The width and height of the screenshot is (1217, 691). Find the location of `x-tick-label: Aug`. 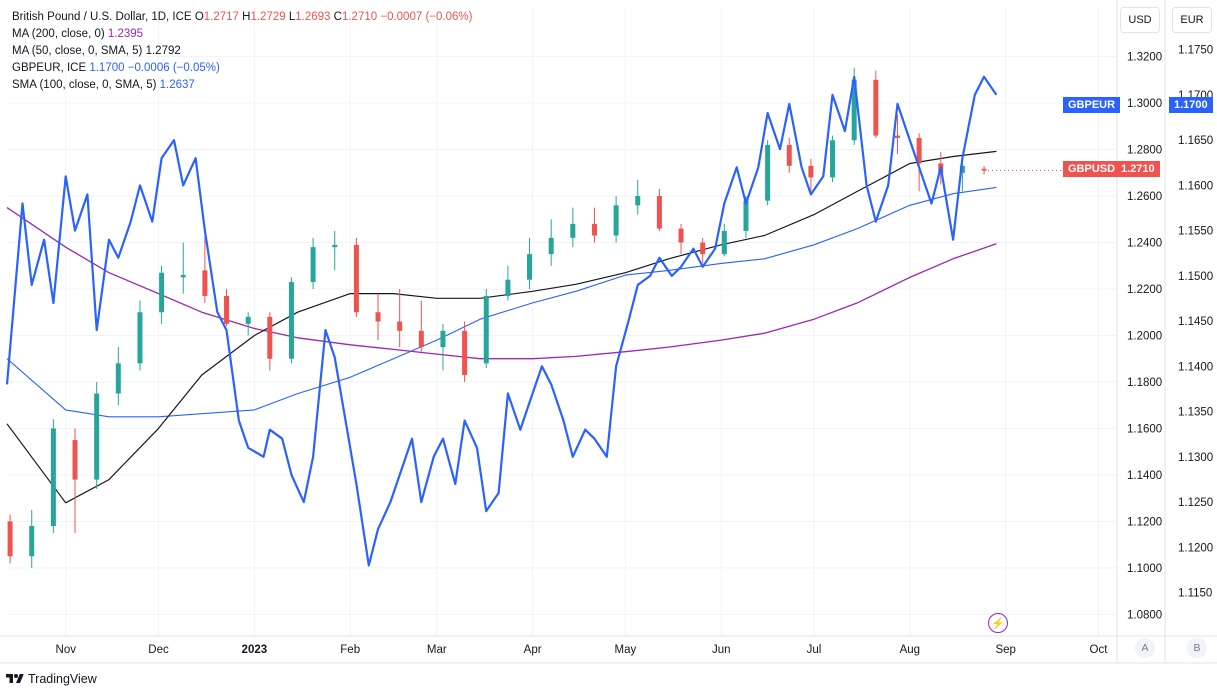

x-tick-label: Aug is located at coordinates (910, 650).